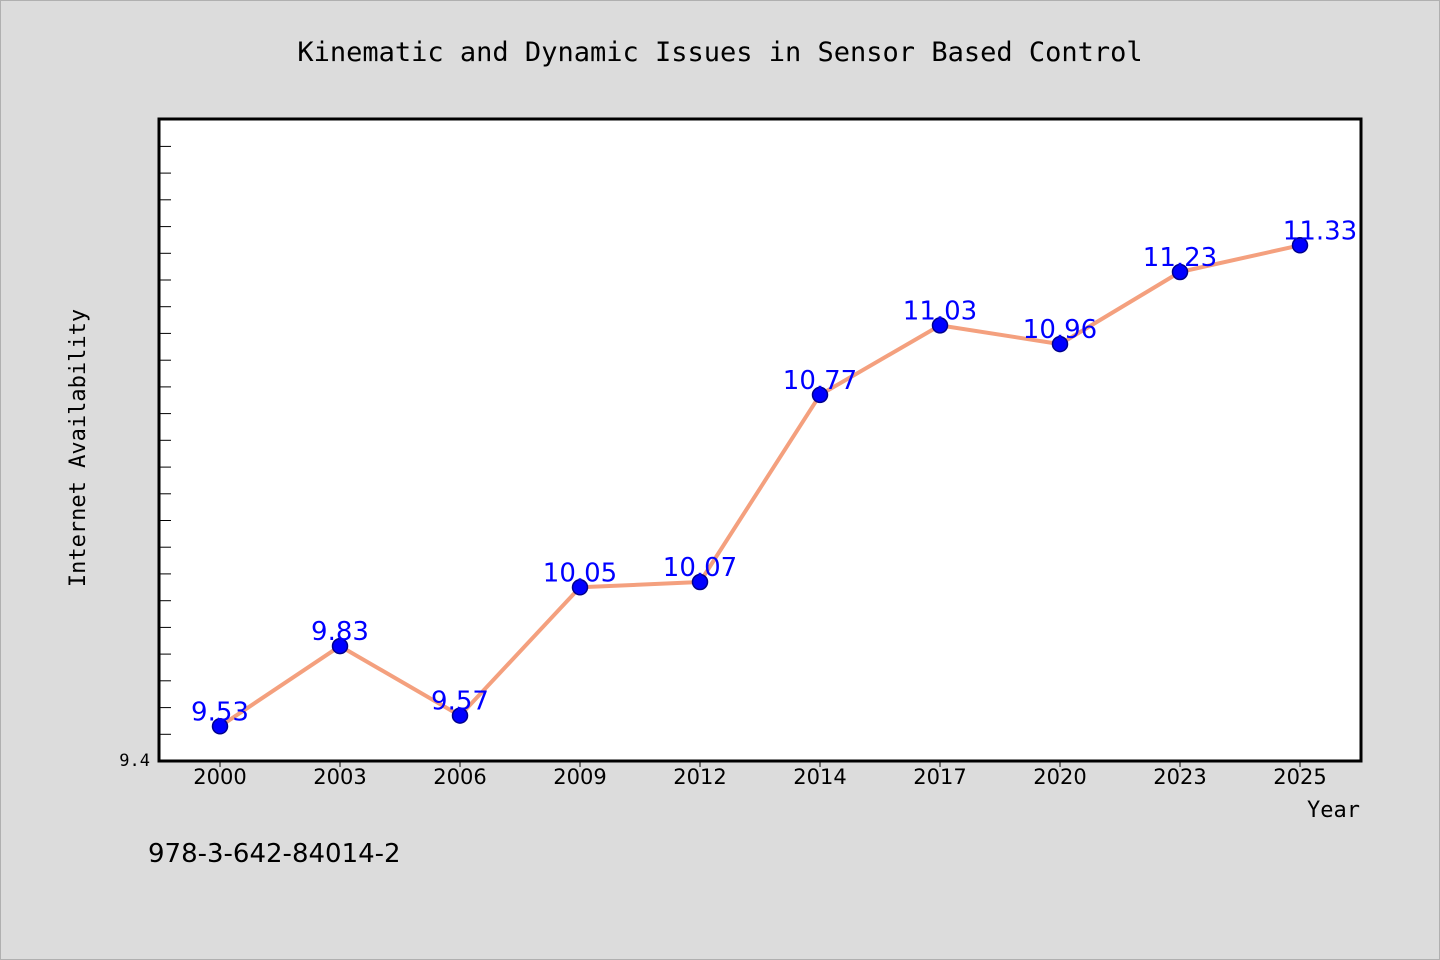  Describe the element at coordinates (219, 777) in the screenshot. I see `x-tick-label: 2000` at that location.